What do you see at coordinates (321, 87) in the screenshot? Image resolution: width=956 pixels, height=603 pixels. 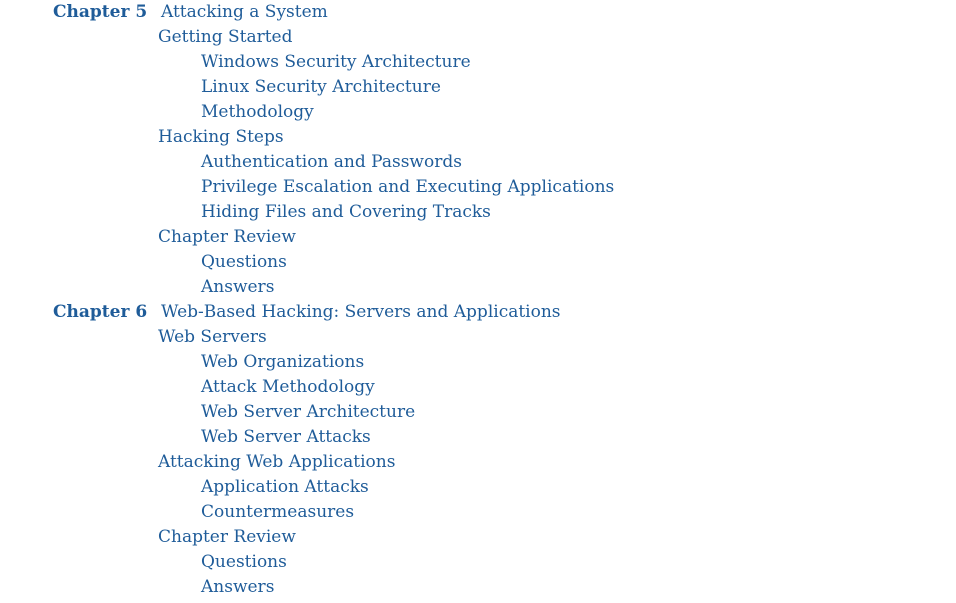 I see `subsection-link: Linux Security Architecture` at bounding box center [321, 87].